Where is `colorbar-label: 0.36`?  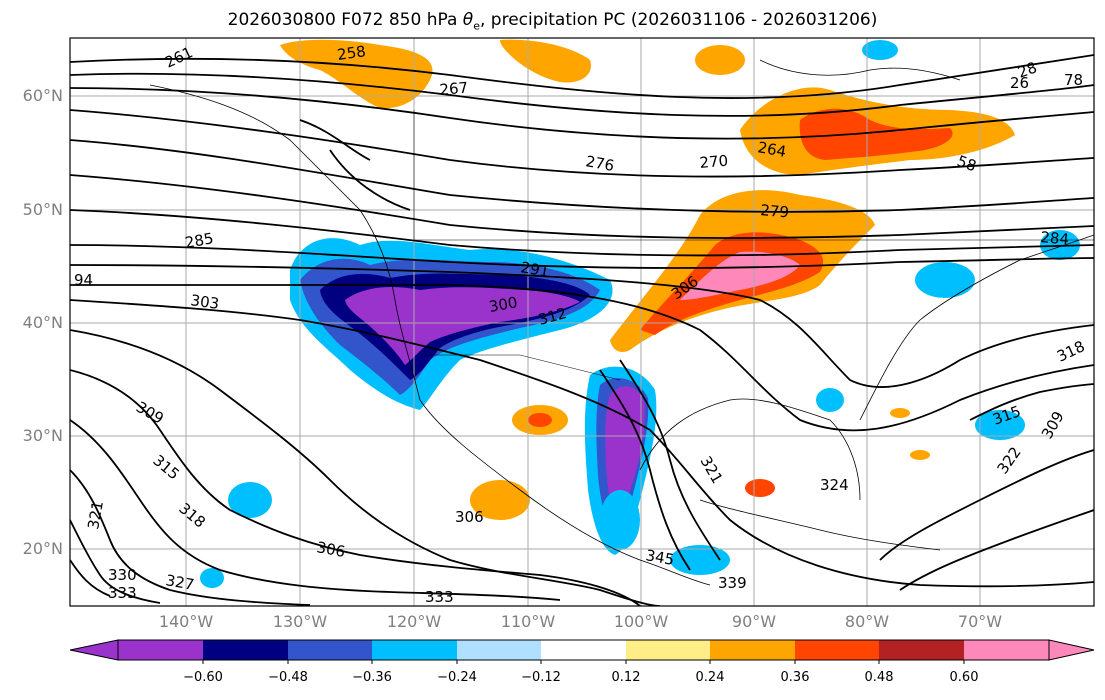
colorbar-label: 0.36 is located at coordinates (795, 677).